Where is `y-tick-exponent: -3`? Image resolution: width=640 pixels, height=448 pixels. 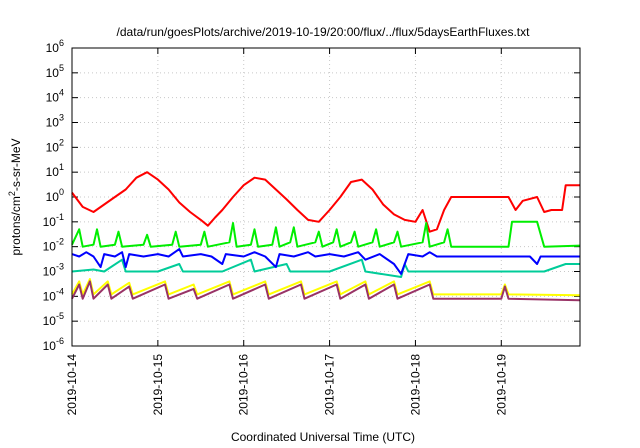 y-tick-exponent: -3 is located at coordinates (60, 267).